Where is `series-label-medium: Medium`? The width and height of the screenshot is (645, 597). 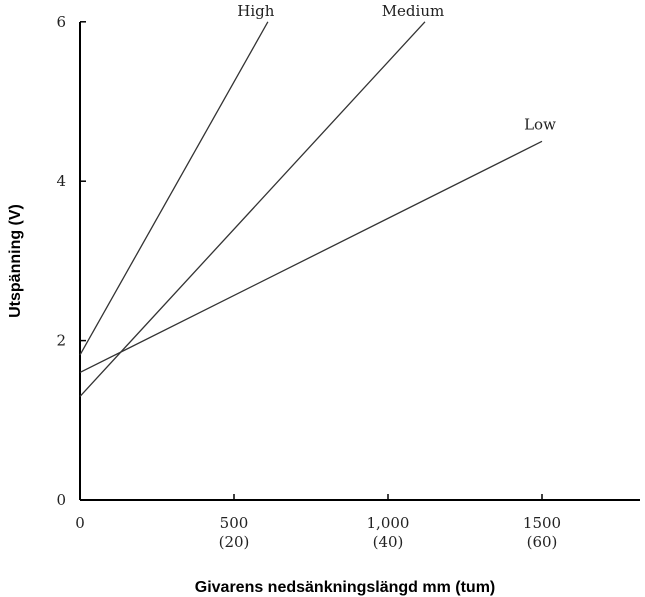 series-label-medium: Medium is located at coordinates (413, 11).